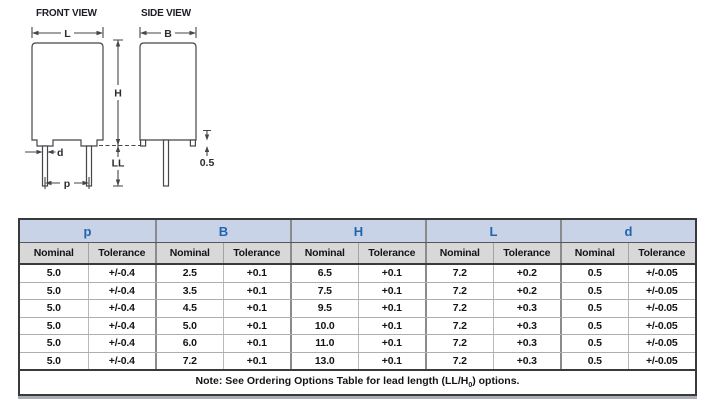  What do you see at coordinates (324, 325) in the screenshot?
I see `table-cell: 10.0` at bounding box center [324, 325].